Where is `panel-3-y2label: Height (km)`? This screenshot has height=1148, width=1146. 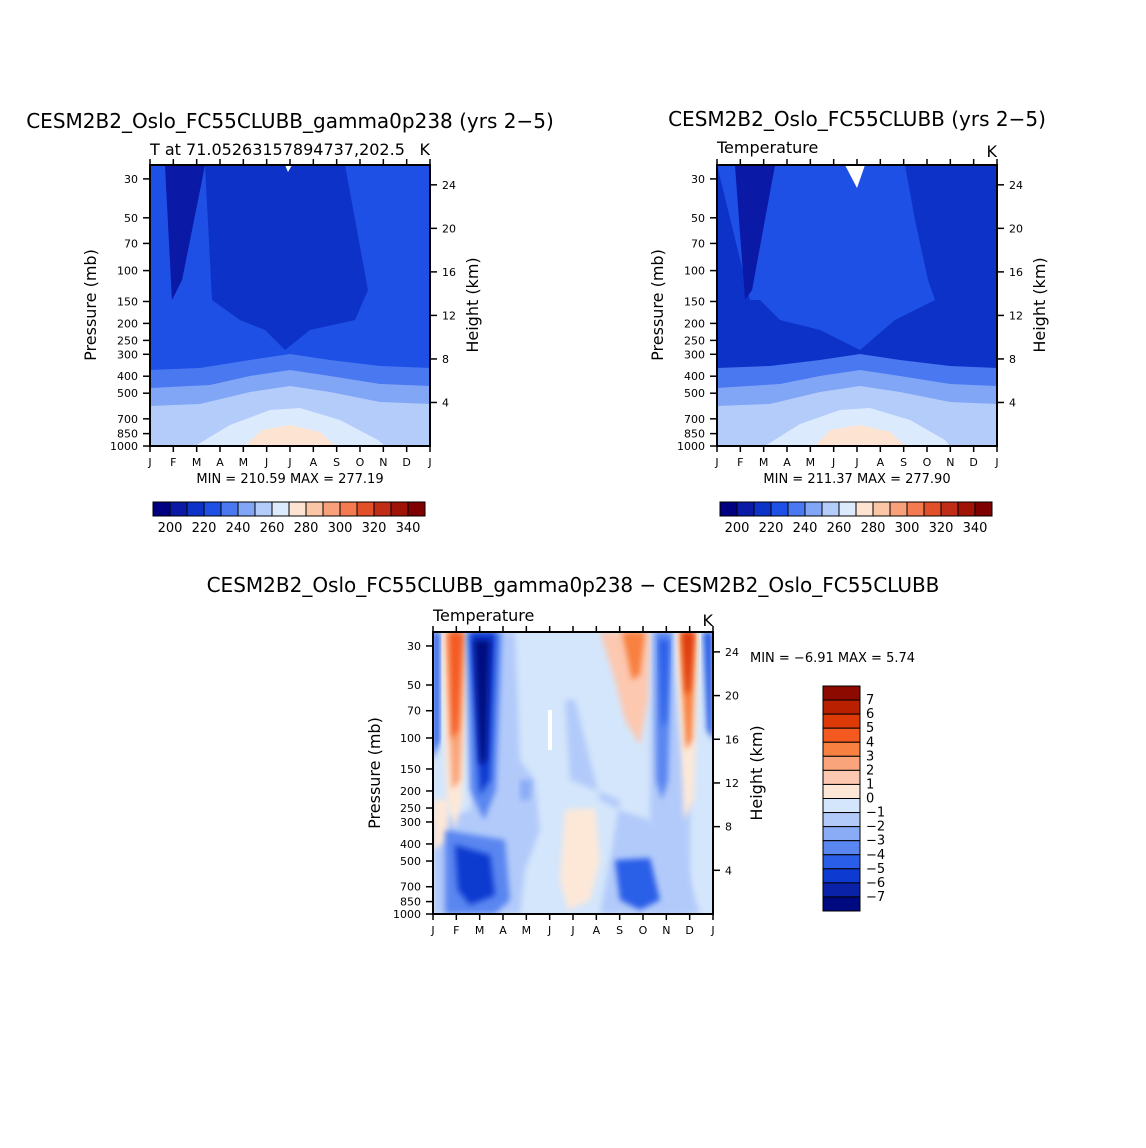 panel-3-y2label: Height (km) is located at coordinates (756, 772).